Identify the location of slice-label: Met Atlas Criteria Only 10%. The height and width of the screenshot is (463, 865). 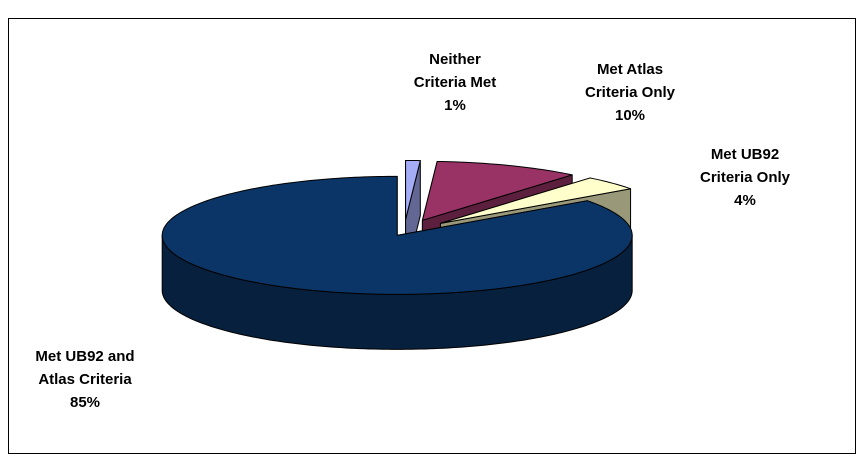
(630, 92).